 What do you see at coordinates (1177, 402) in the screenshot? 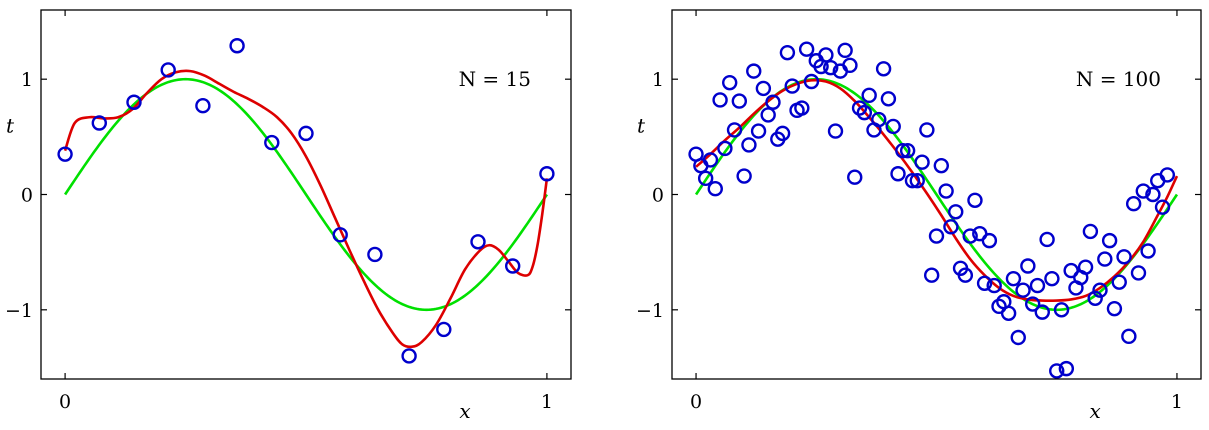
I see `x-tick-label: 1` at bounding box center [1177, 402].